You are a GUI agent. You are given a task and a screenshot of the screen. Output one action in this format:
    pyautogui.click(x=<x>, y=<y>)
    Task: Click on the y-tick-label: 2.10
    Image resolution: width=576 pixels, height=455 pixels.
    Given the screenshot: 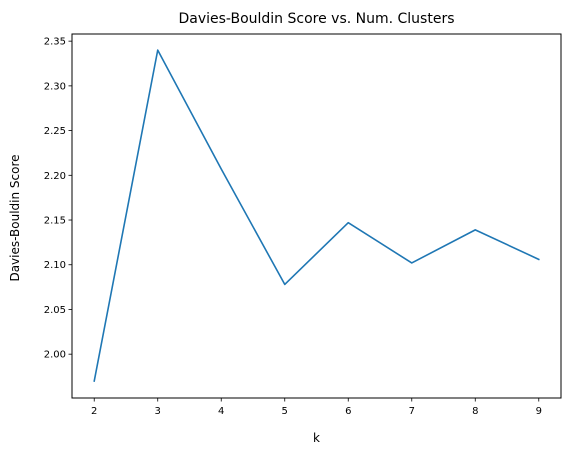 What is the action you would take?
    pyautogui.click(x=55, y=265)
    